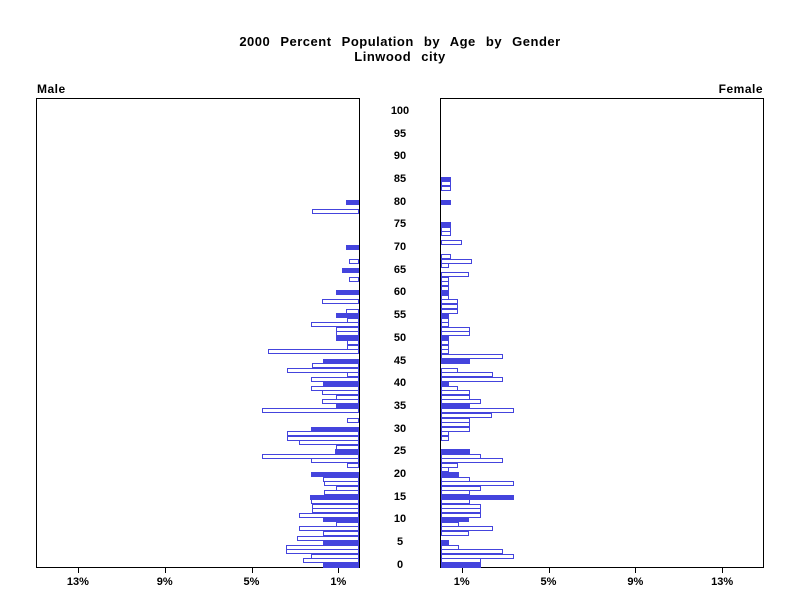  Describe the element at coordinates (400, 201) in the screenshot. I see `age-tick-label-80: 80` at that location.